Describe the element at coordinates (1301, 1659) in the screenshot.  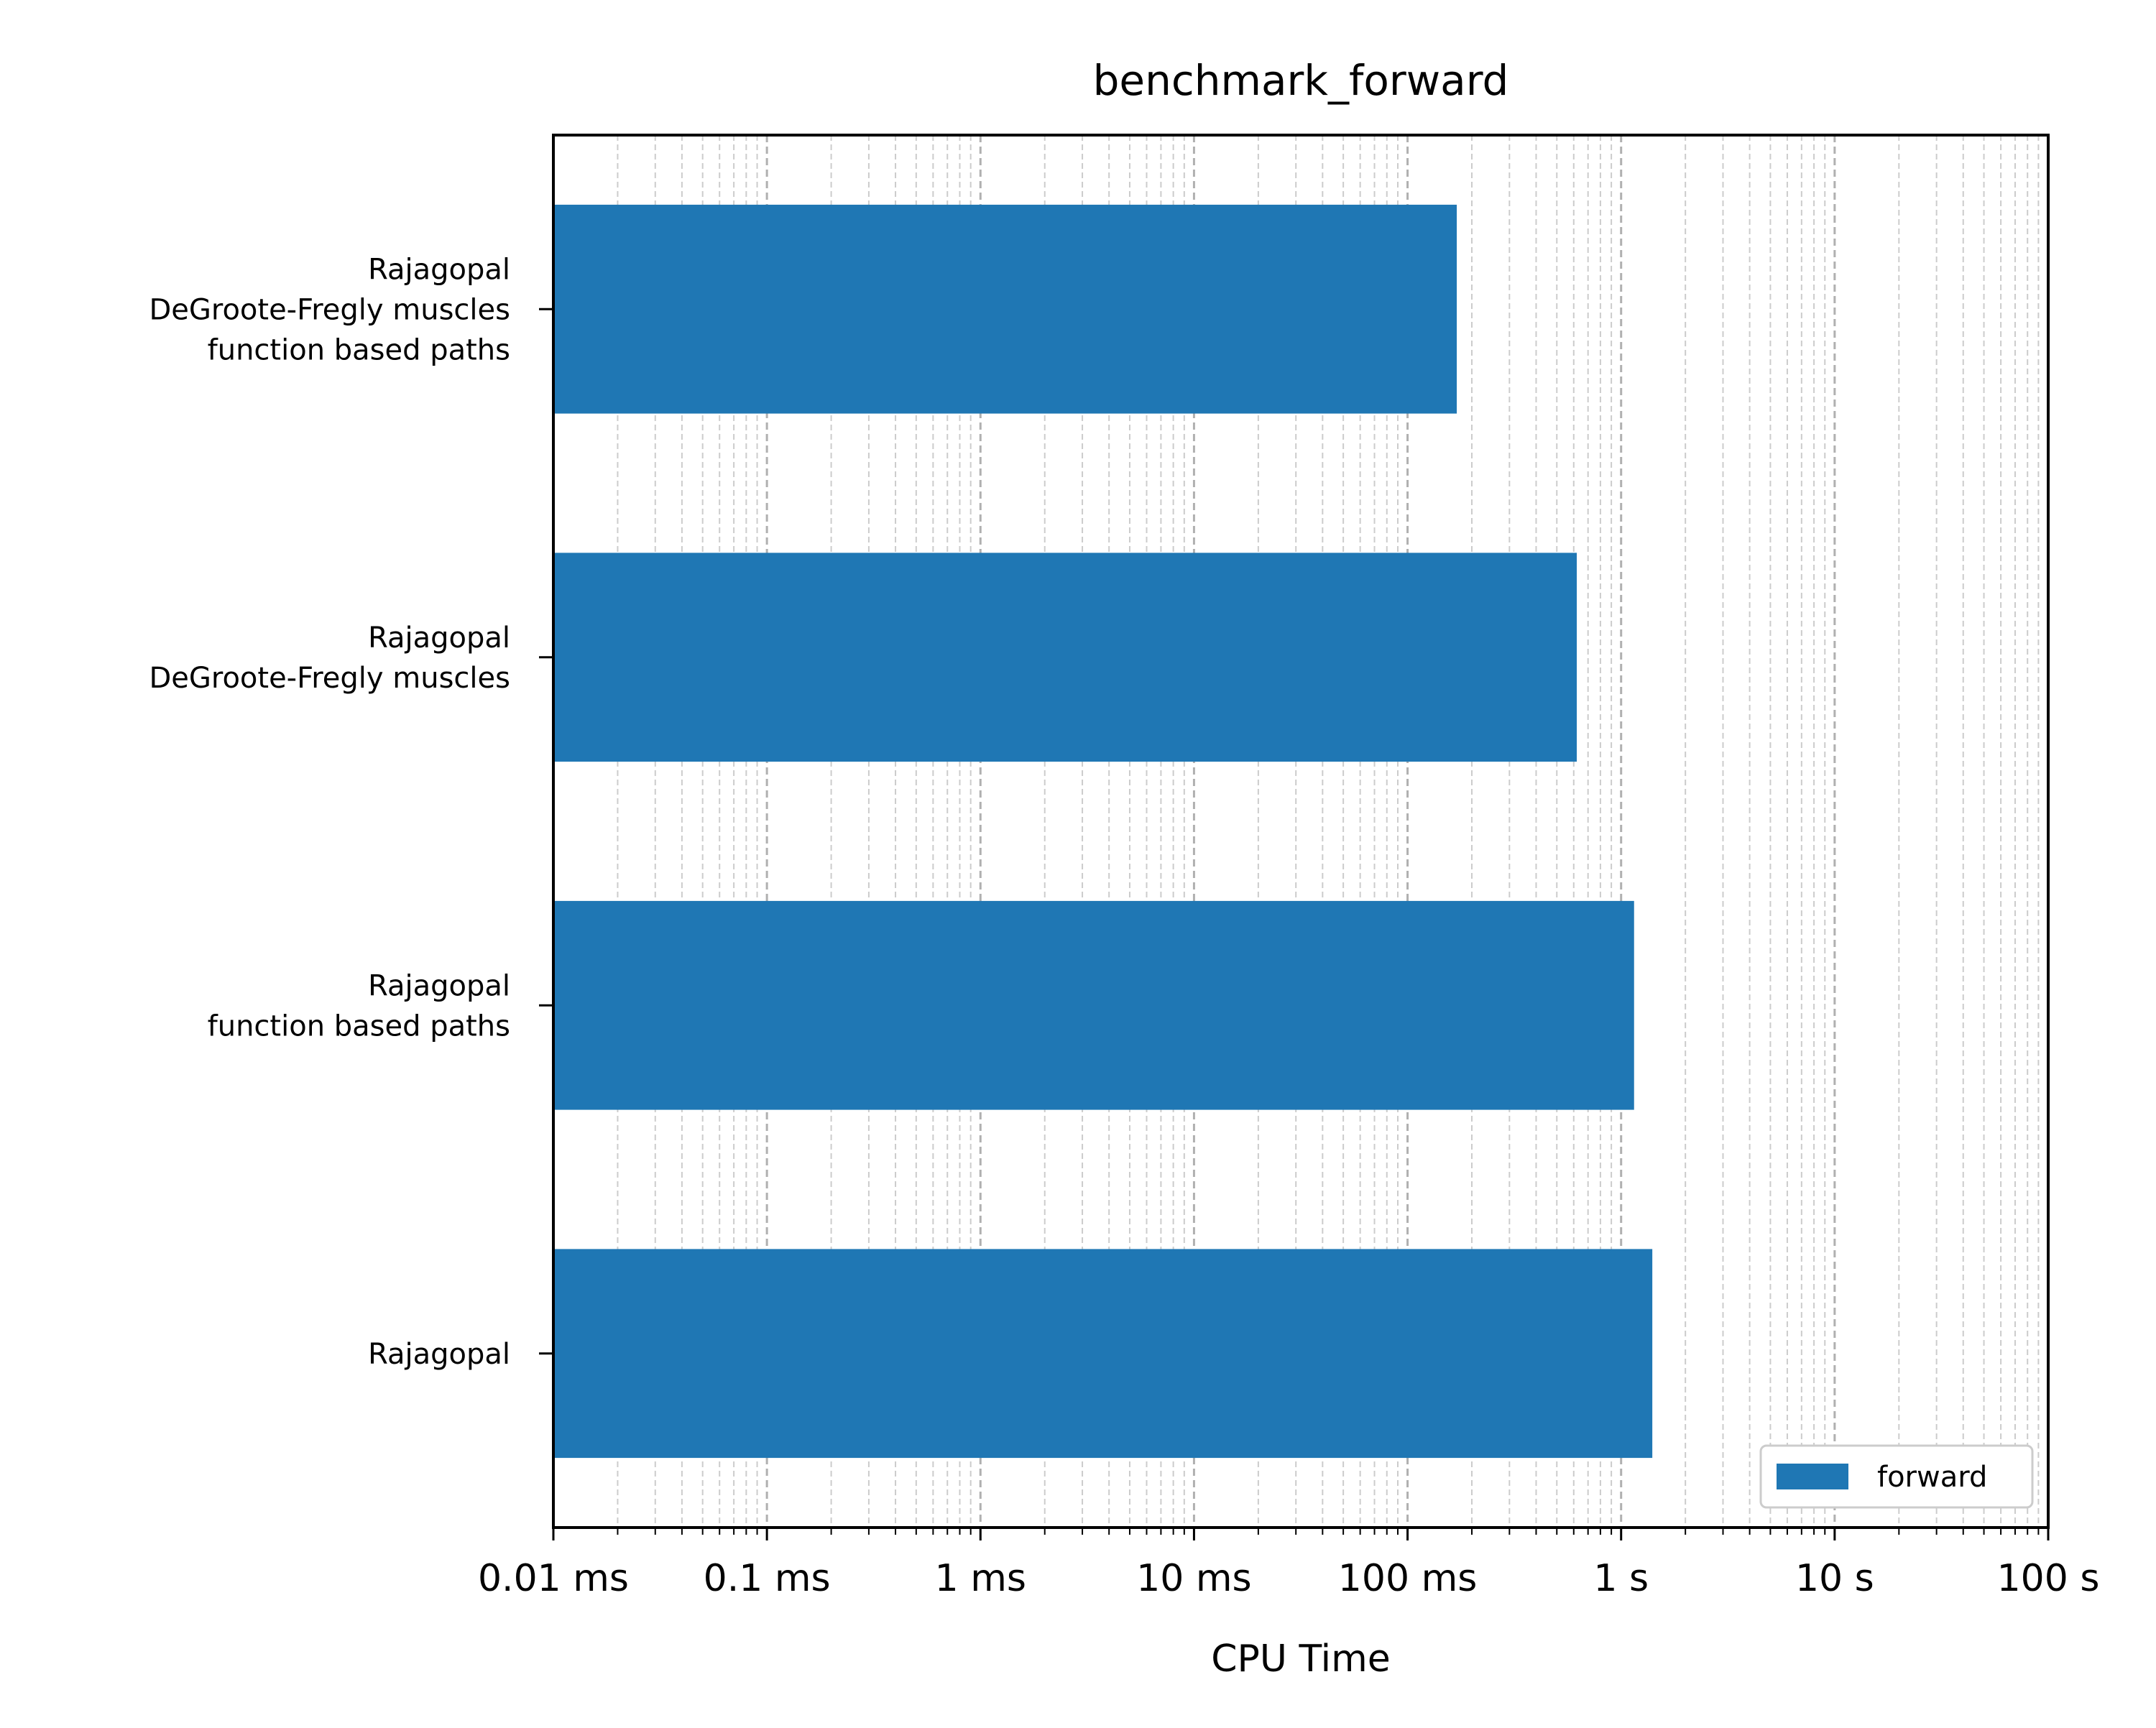
I see `x-axis-label: CPU Time` at that location.